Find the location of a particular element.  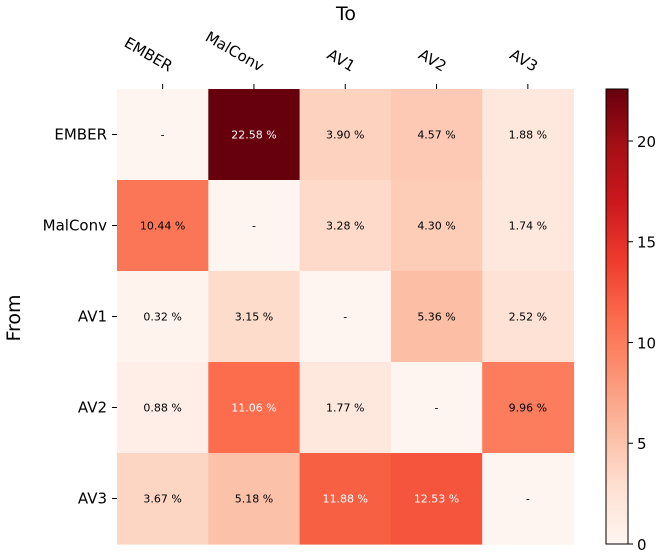

x-axis-title: To is located at coordinates (345, 14).